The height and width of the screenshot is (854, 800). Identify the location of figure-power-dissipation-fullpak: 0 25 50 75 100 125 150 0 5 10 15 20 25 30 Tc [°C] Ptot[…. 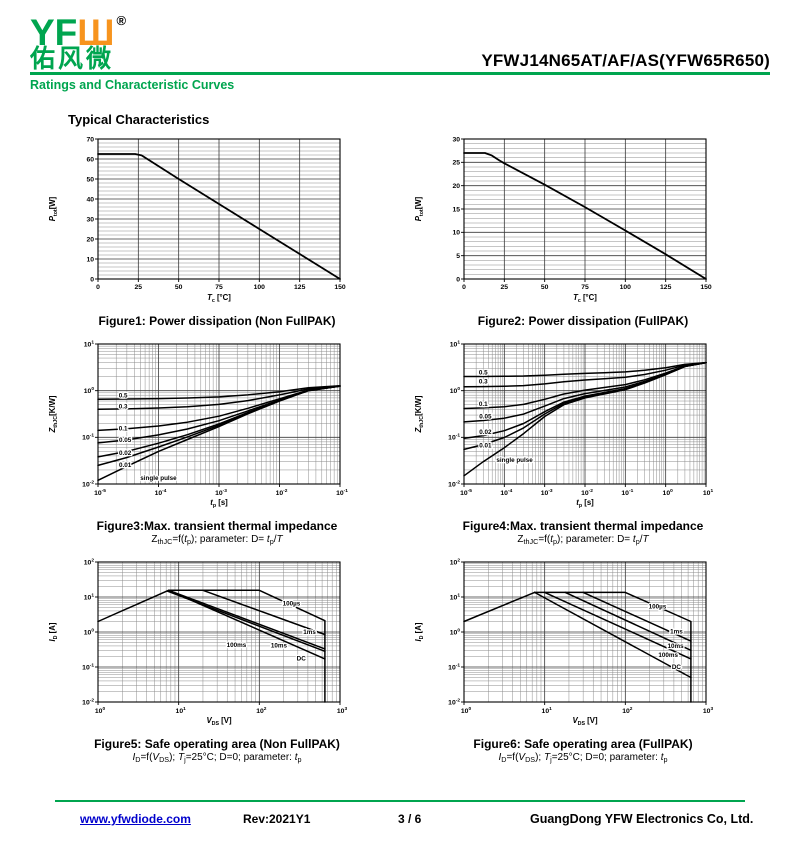
(583, 229).